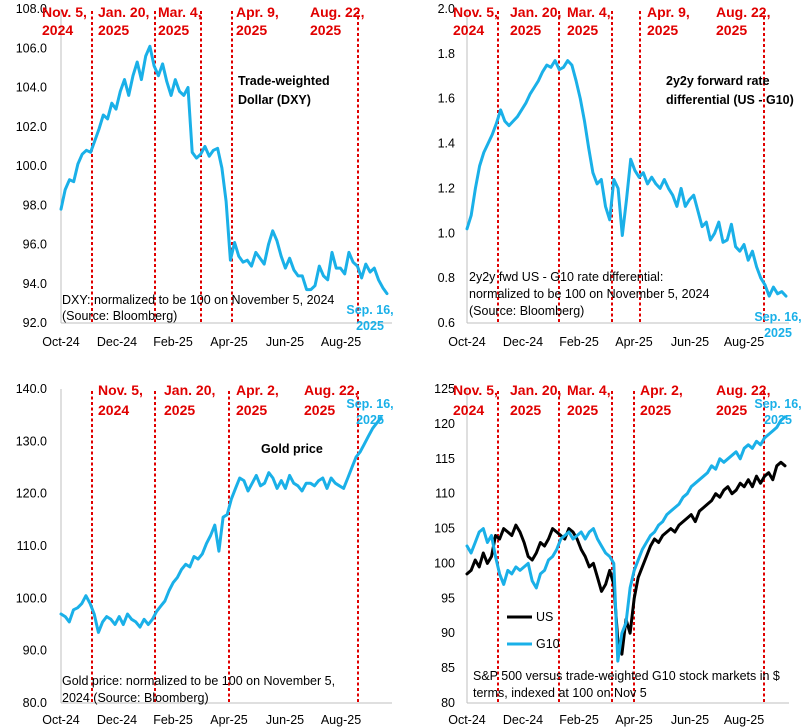 This screenshot has height=727, width=806. I want to click on chart-note: (Source: Bloomberg), so click(119, 316).